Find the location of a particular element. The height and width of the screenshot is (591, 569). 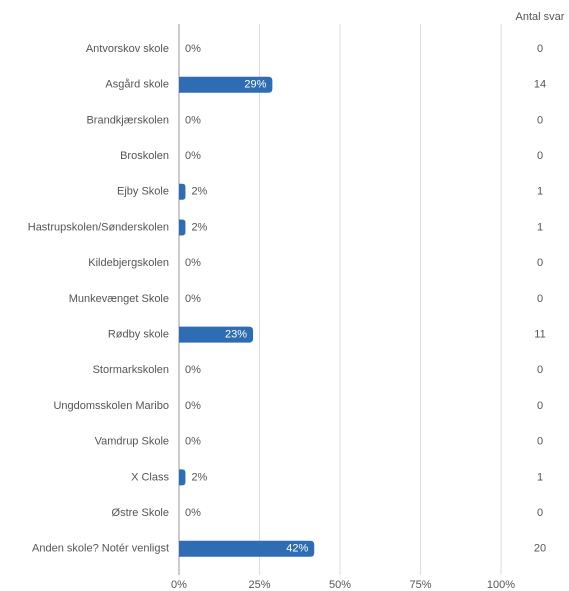

x-tick-label: 50% is located at coordinates (340, 585).